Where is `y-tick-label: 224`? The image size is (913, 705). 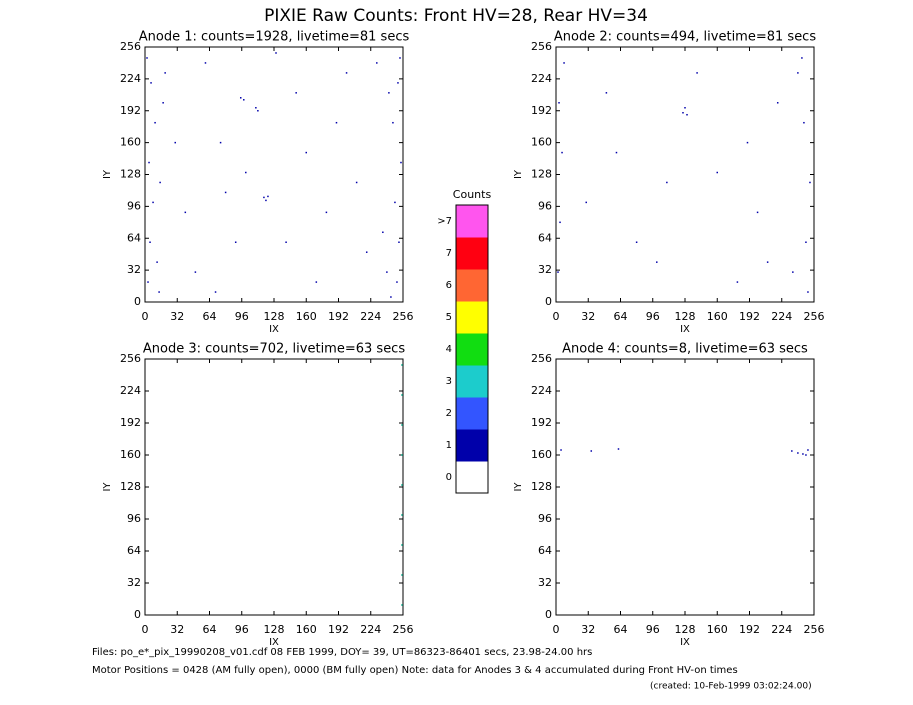 y-tick-label: 224 is located at coordinates (130, 390).